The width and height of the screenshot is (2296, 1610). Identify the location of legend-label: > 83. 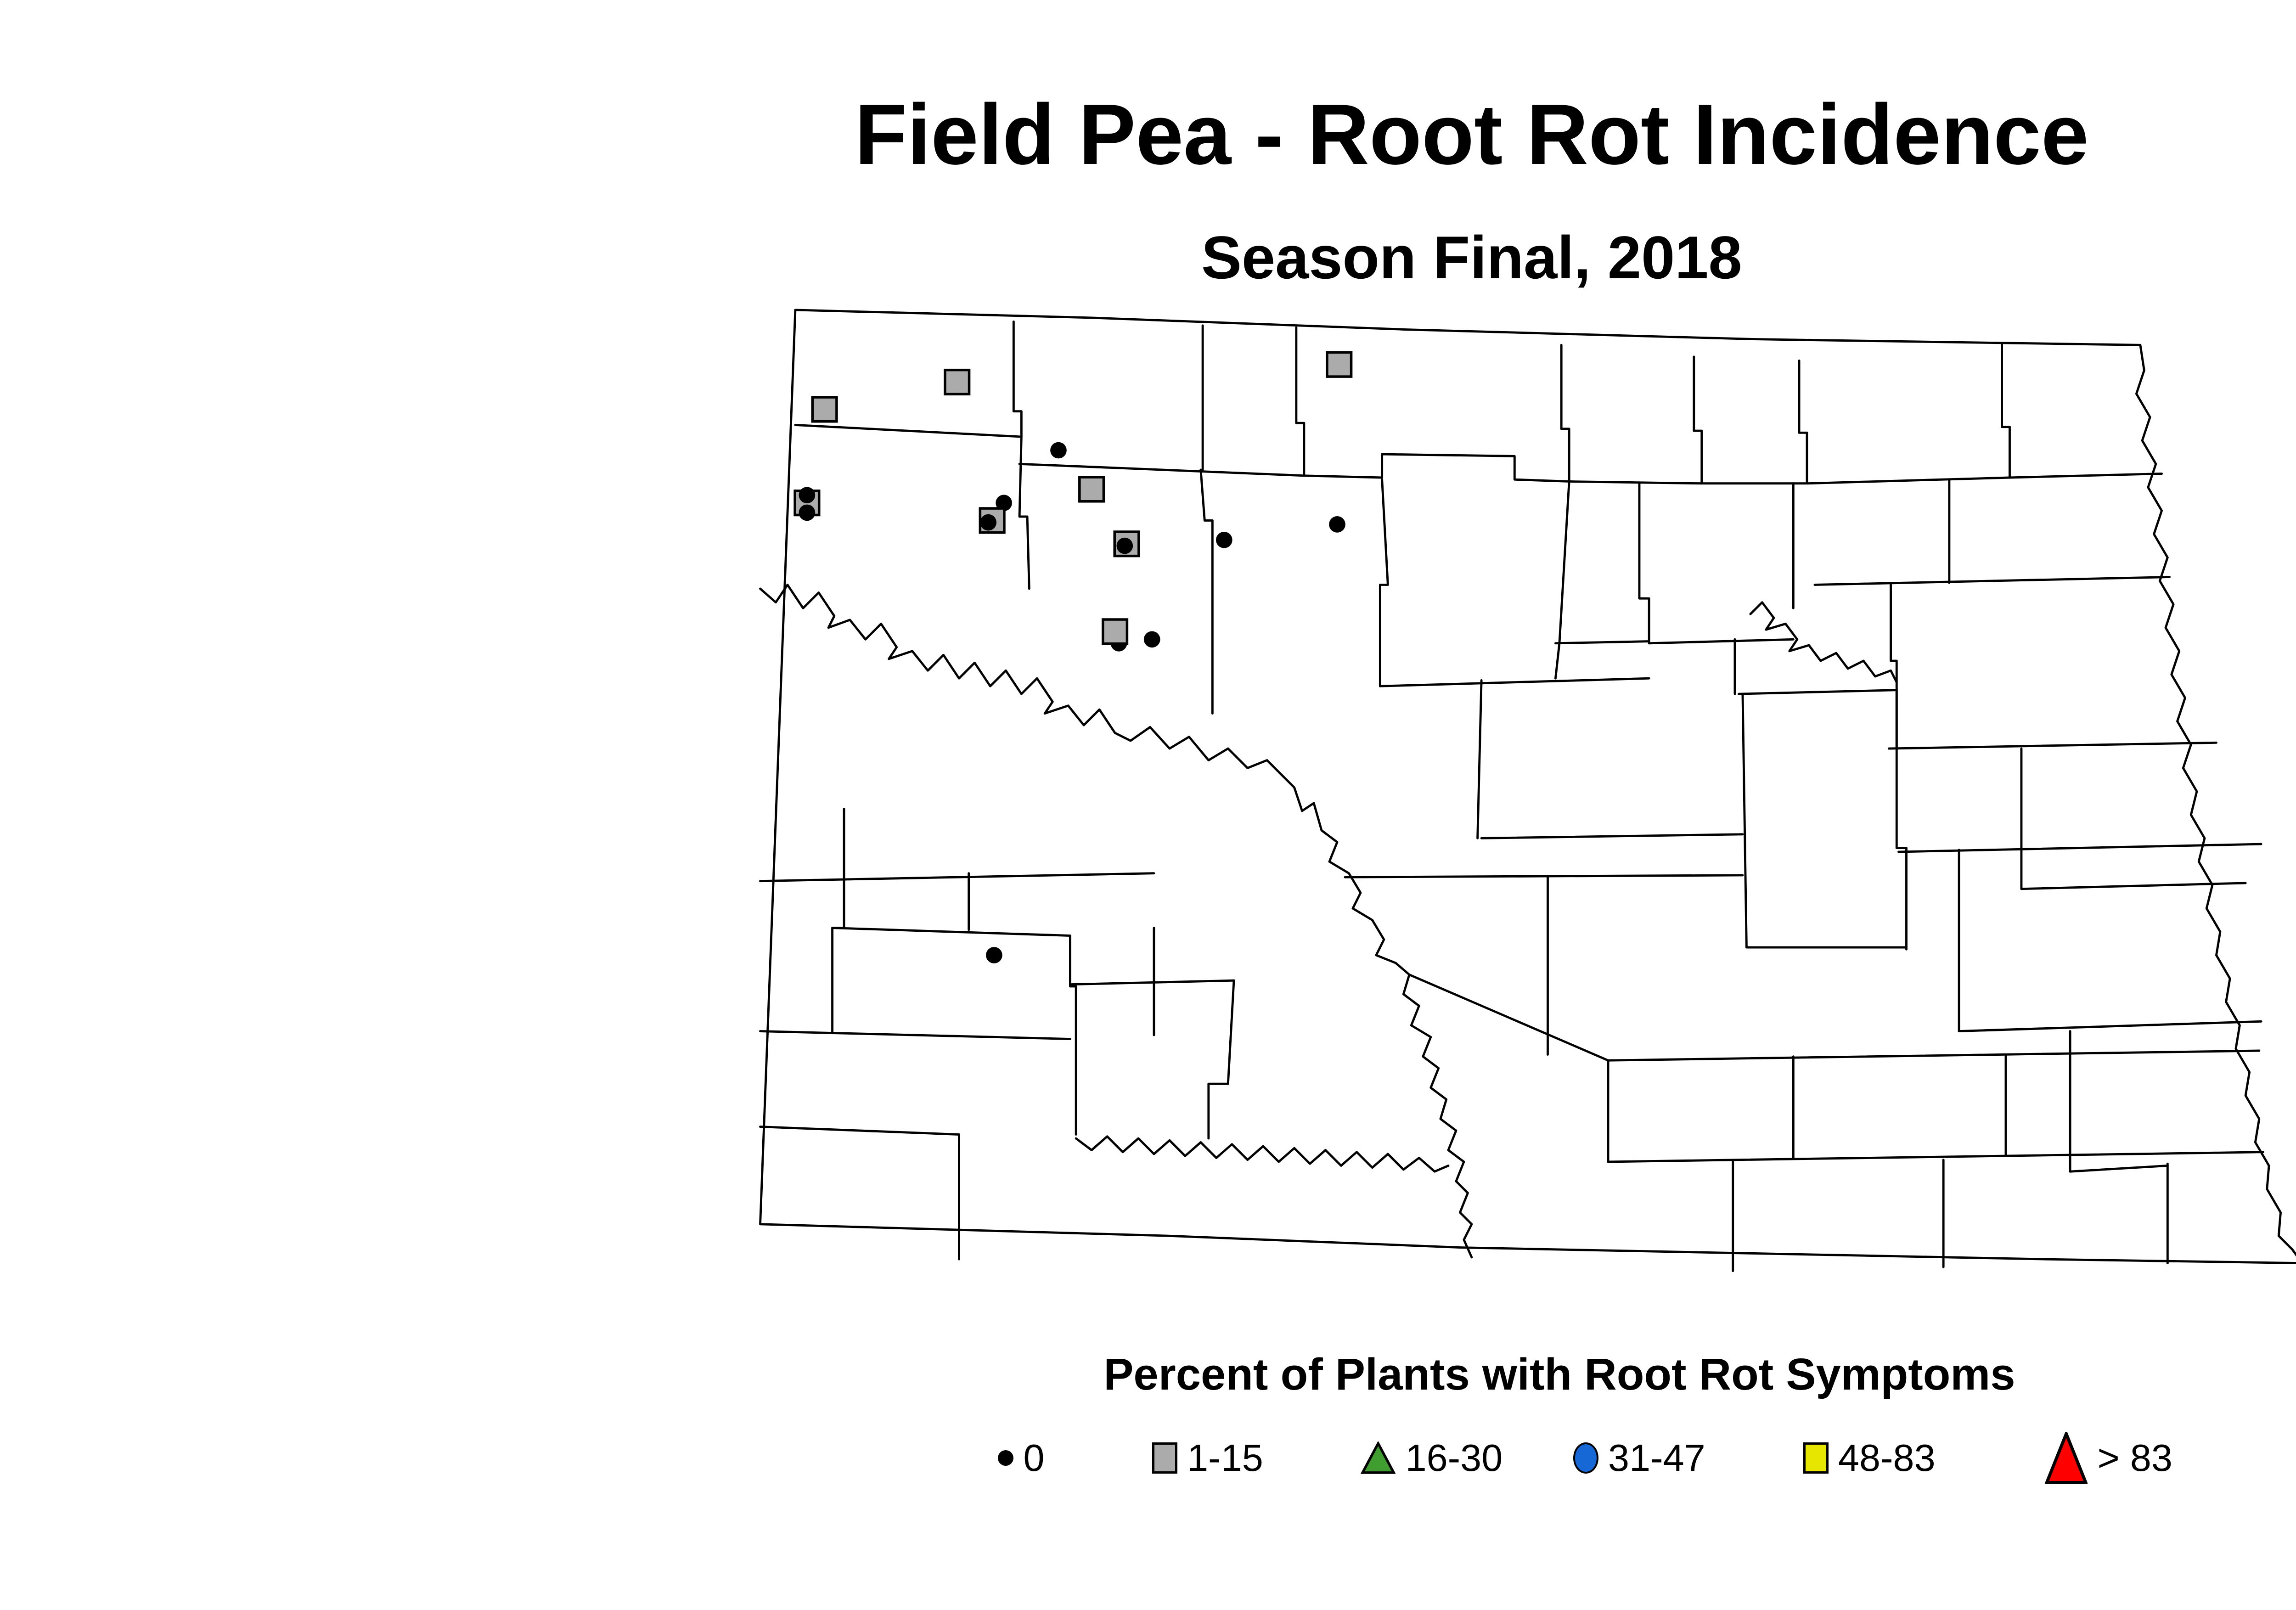
(2134, 1458).